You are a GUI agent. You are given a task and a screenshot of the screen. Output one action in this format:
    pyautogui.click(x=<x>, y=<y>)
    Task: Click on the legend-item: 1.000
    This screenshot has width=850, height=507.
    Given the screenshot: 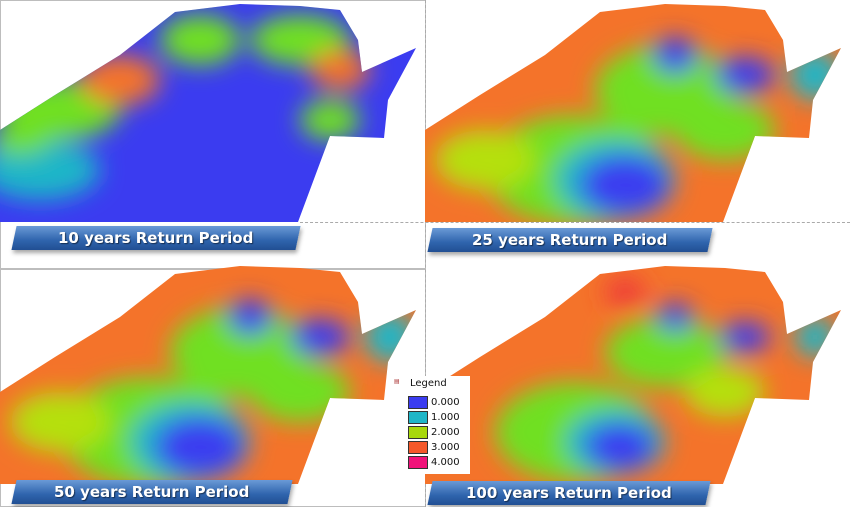 What is the action you would take?
    pyautogui.click(x=434, y=417)
    